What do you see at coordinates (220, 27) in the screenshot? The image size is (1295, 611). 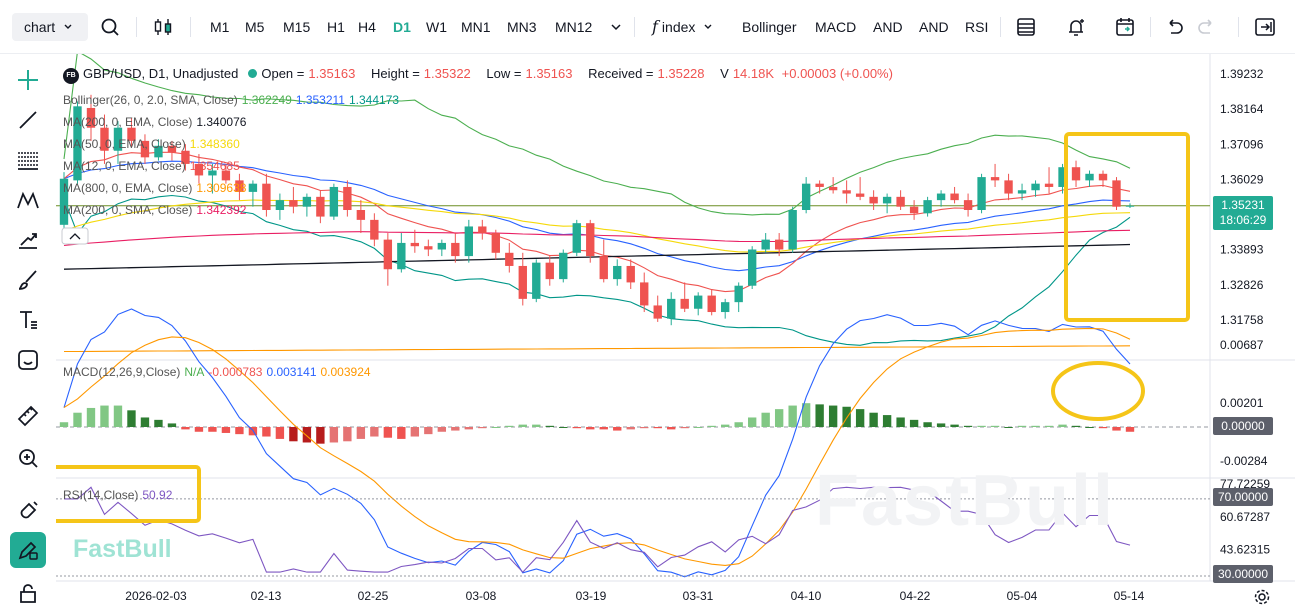 I see `timeframe-m1: M1` at bounding box center [220, 27].